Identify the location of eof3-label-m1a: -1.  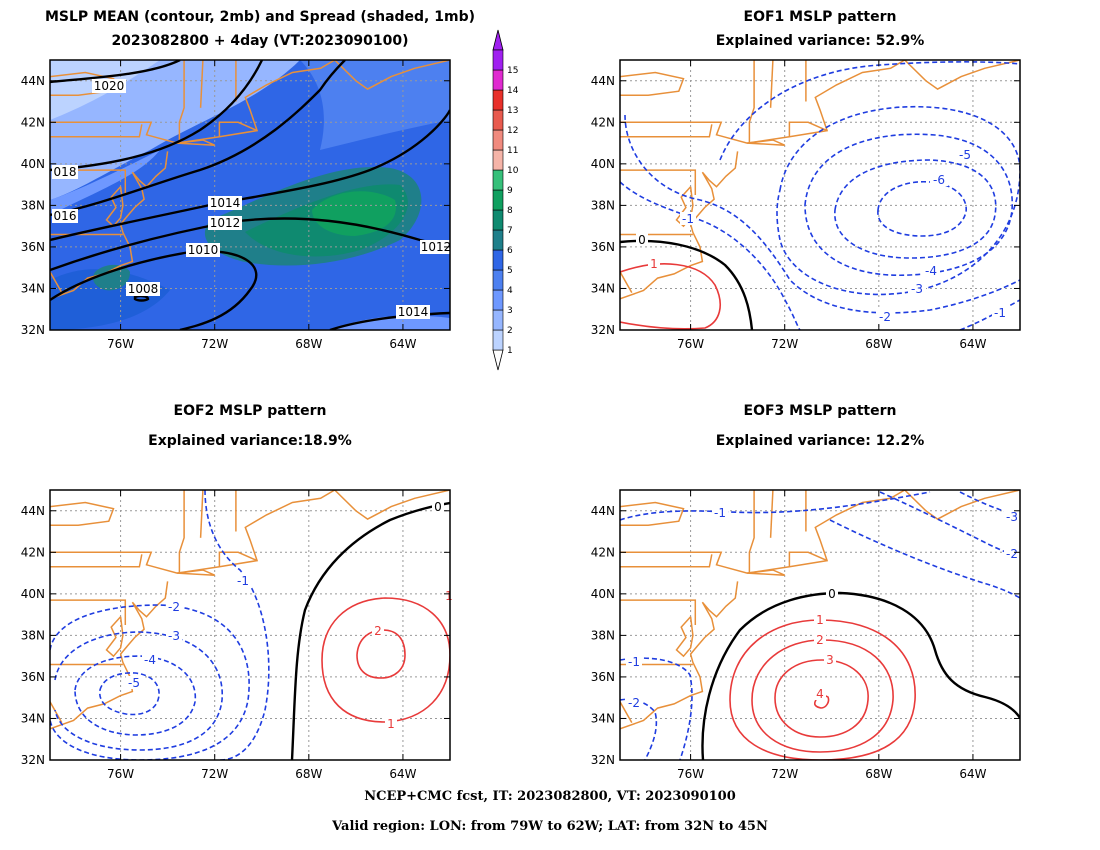
(634, 662).